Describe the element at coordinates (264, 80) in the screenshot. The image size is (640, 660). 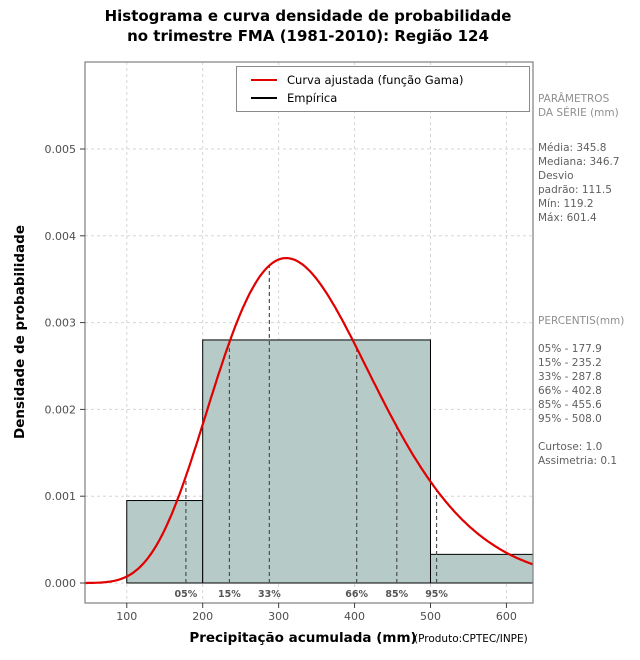
I see `curve-line-icon` at that location.